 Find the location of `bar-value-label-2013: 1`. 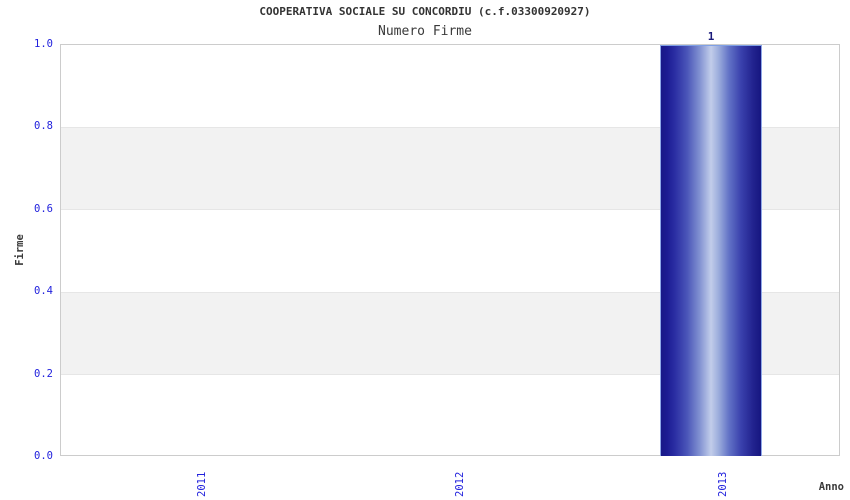

bar-value-label-2013: 1 is located at coordinates (711, 36).